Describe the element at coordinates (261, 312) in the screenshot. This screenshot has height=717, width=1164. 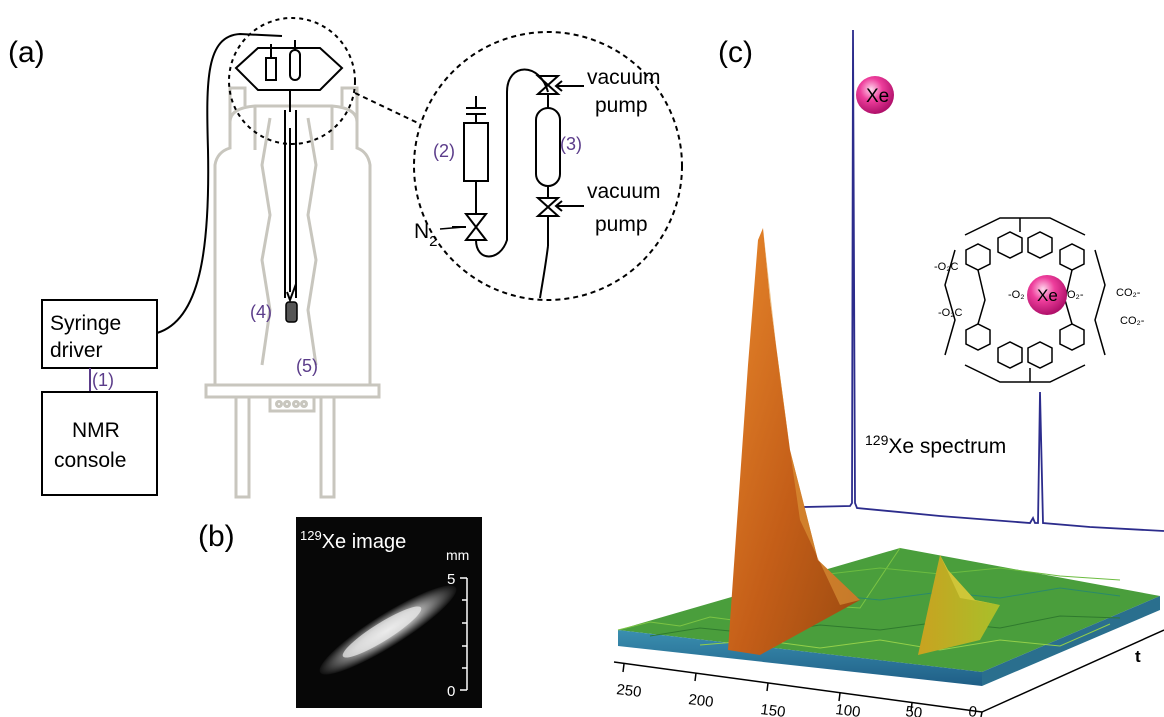
I see `callout-4: (4)` at that location.